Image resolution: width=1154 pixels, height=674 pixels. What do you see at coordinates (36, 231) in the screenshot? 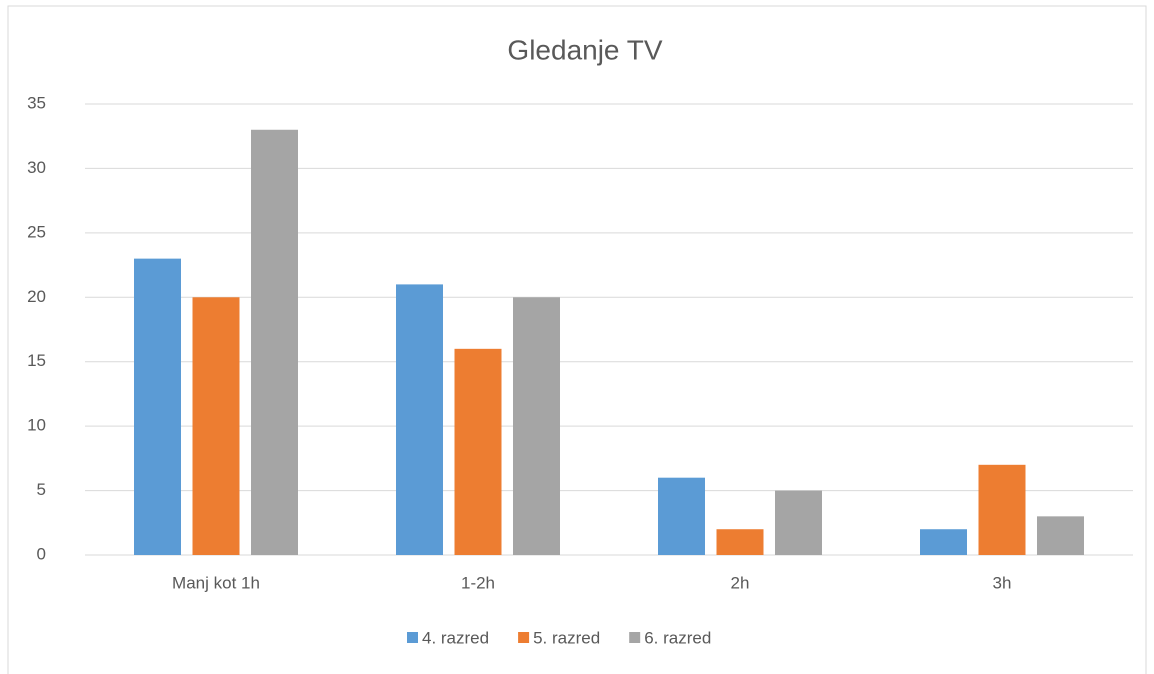
I see `y-tick-label: 25` at bounding box center [36, 231].